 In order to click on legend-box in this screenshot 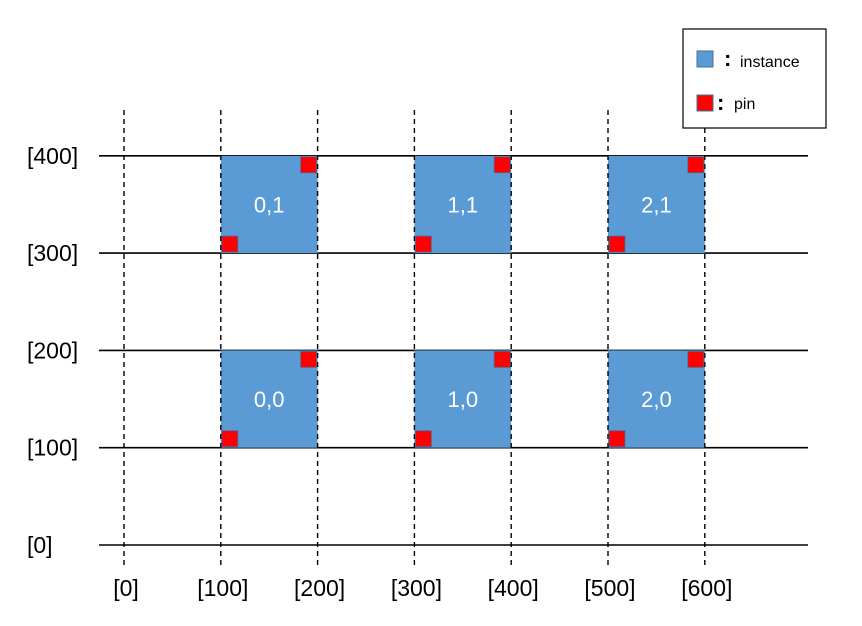, I will do `click(754, 78)`.